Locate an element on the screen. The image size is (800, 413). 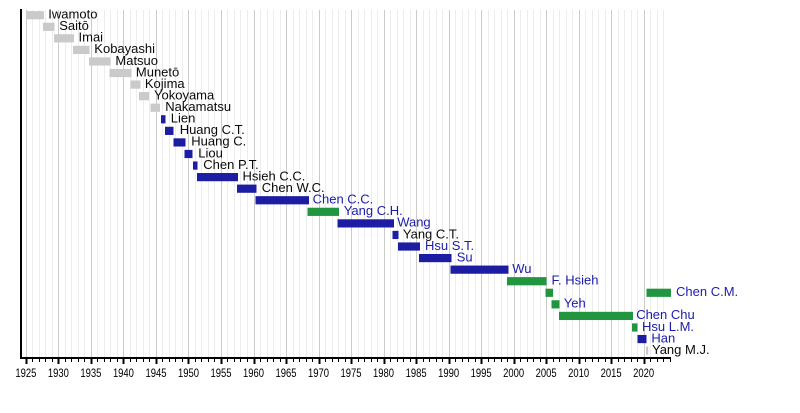
svg-text: 1955 is located at coordinates (220, 373).